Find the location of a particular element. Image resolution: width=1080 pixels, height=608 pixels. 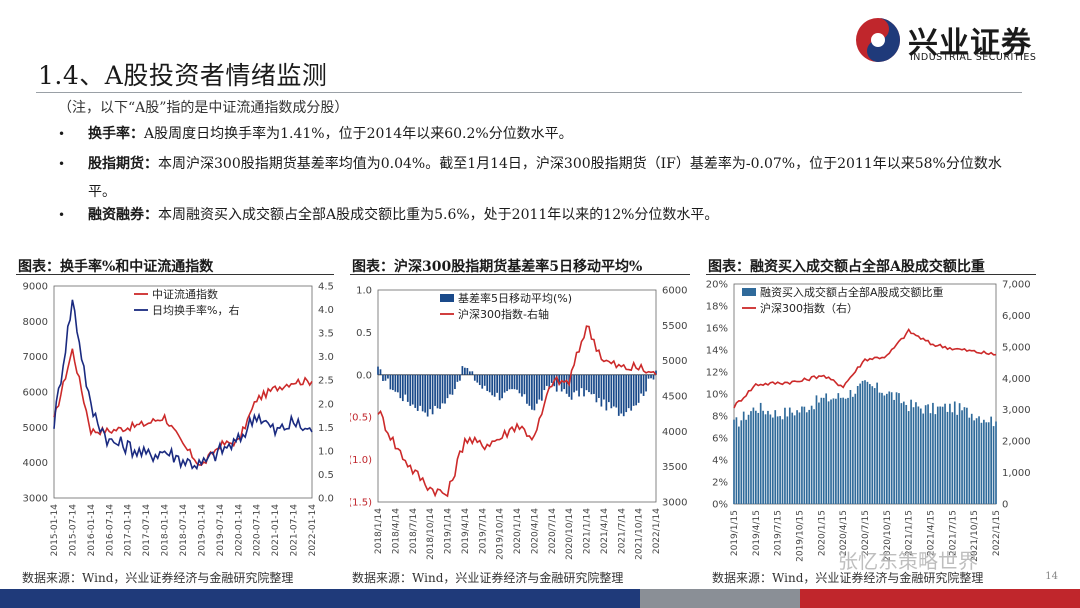

y-tick-label-right: 0.5 is located at coordinates (326, 475).